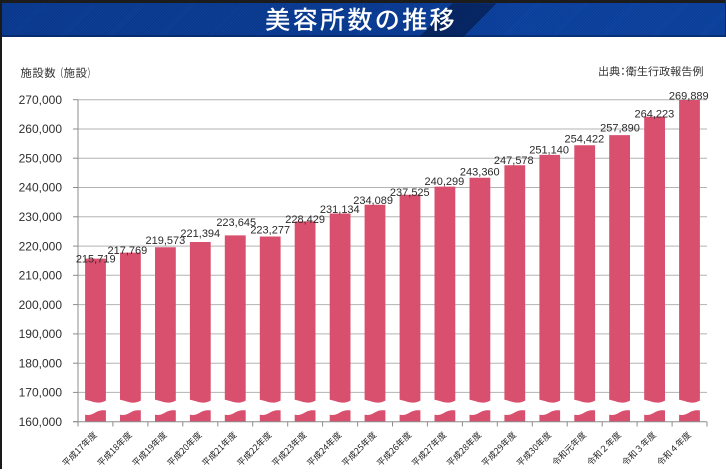 The image size is (726, 475). Describe the element at coordinates (41, 276) in the screenshot. I see `svg-text: 210,000` at that location.